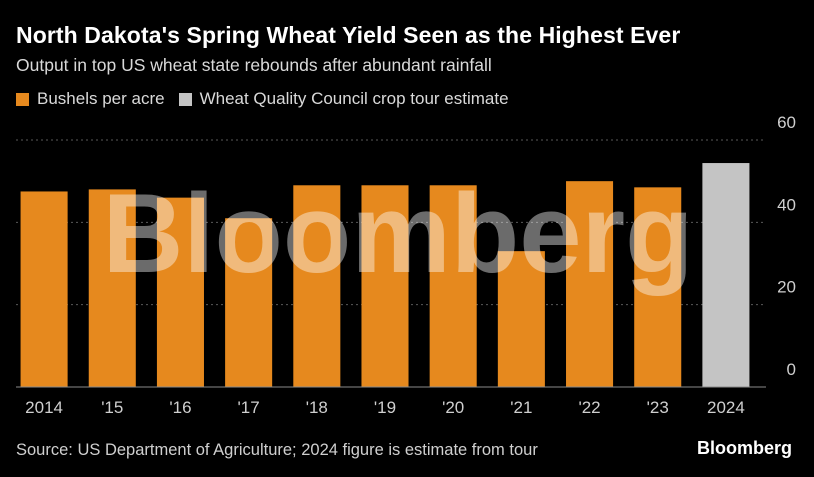 This screenshot has height=477, width=814. What do you see at coordinates (22, 99) in the screenshot?
I see `legend-swatch-bushels` at bounding box center [22, 99].